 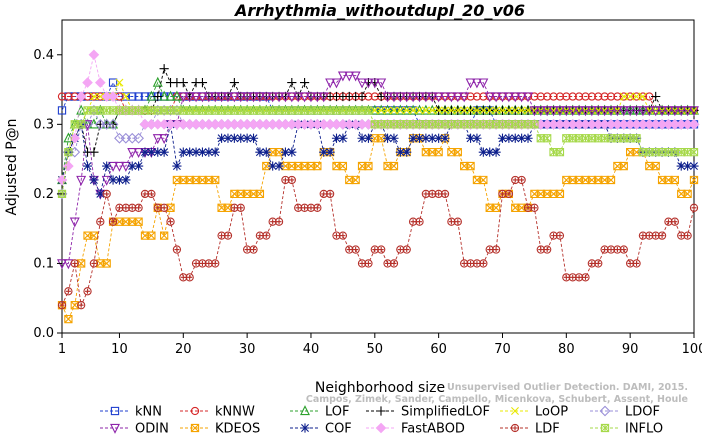 I want to click on legend-label: LoOP, so click(x=551, y=412).